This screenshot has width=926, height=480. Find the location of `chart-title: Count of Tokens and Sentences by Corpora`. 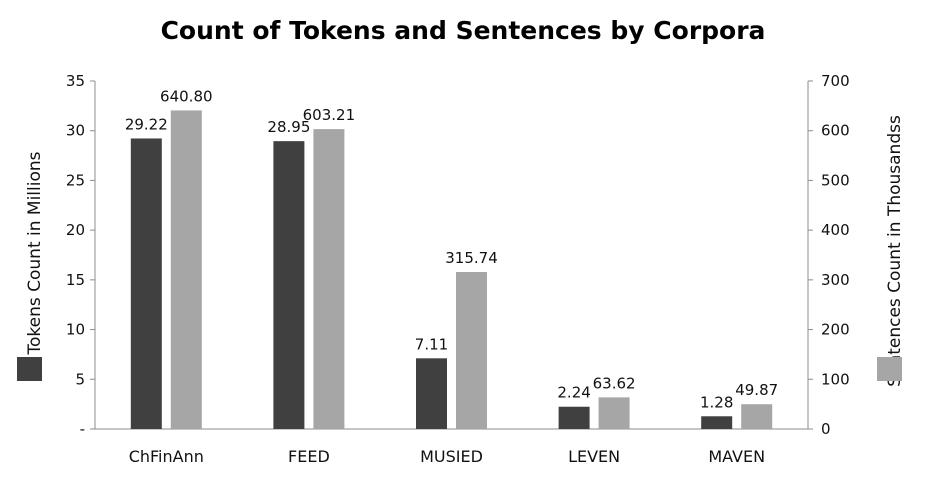

chart-title: Count of Tokens and Sentences by Corpora is located at coordinates (463, 30).